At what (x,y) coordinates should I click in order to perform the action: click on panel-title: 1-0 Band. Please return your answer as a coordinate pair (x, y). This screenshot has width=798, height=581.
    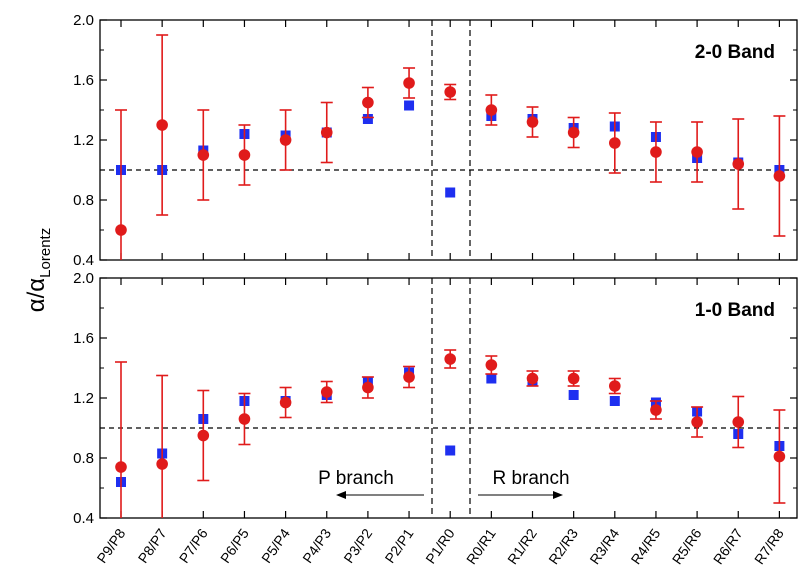
    Looking at the image, I should click on (735, 310).